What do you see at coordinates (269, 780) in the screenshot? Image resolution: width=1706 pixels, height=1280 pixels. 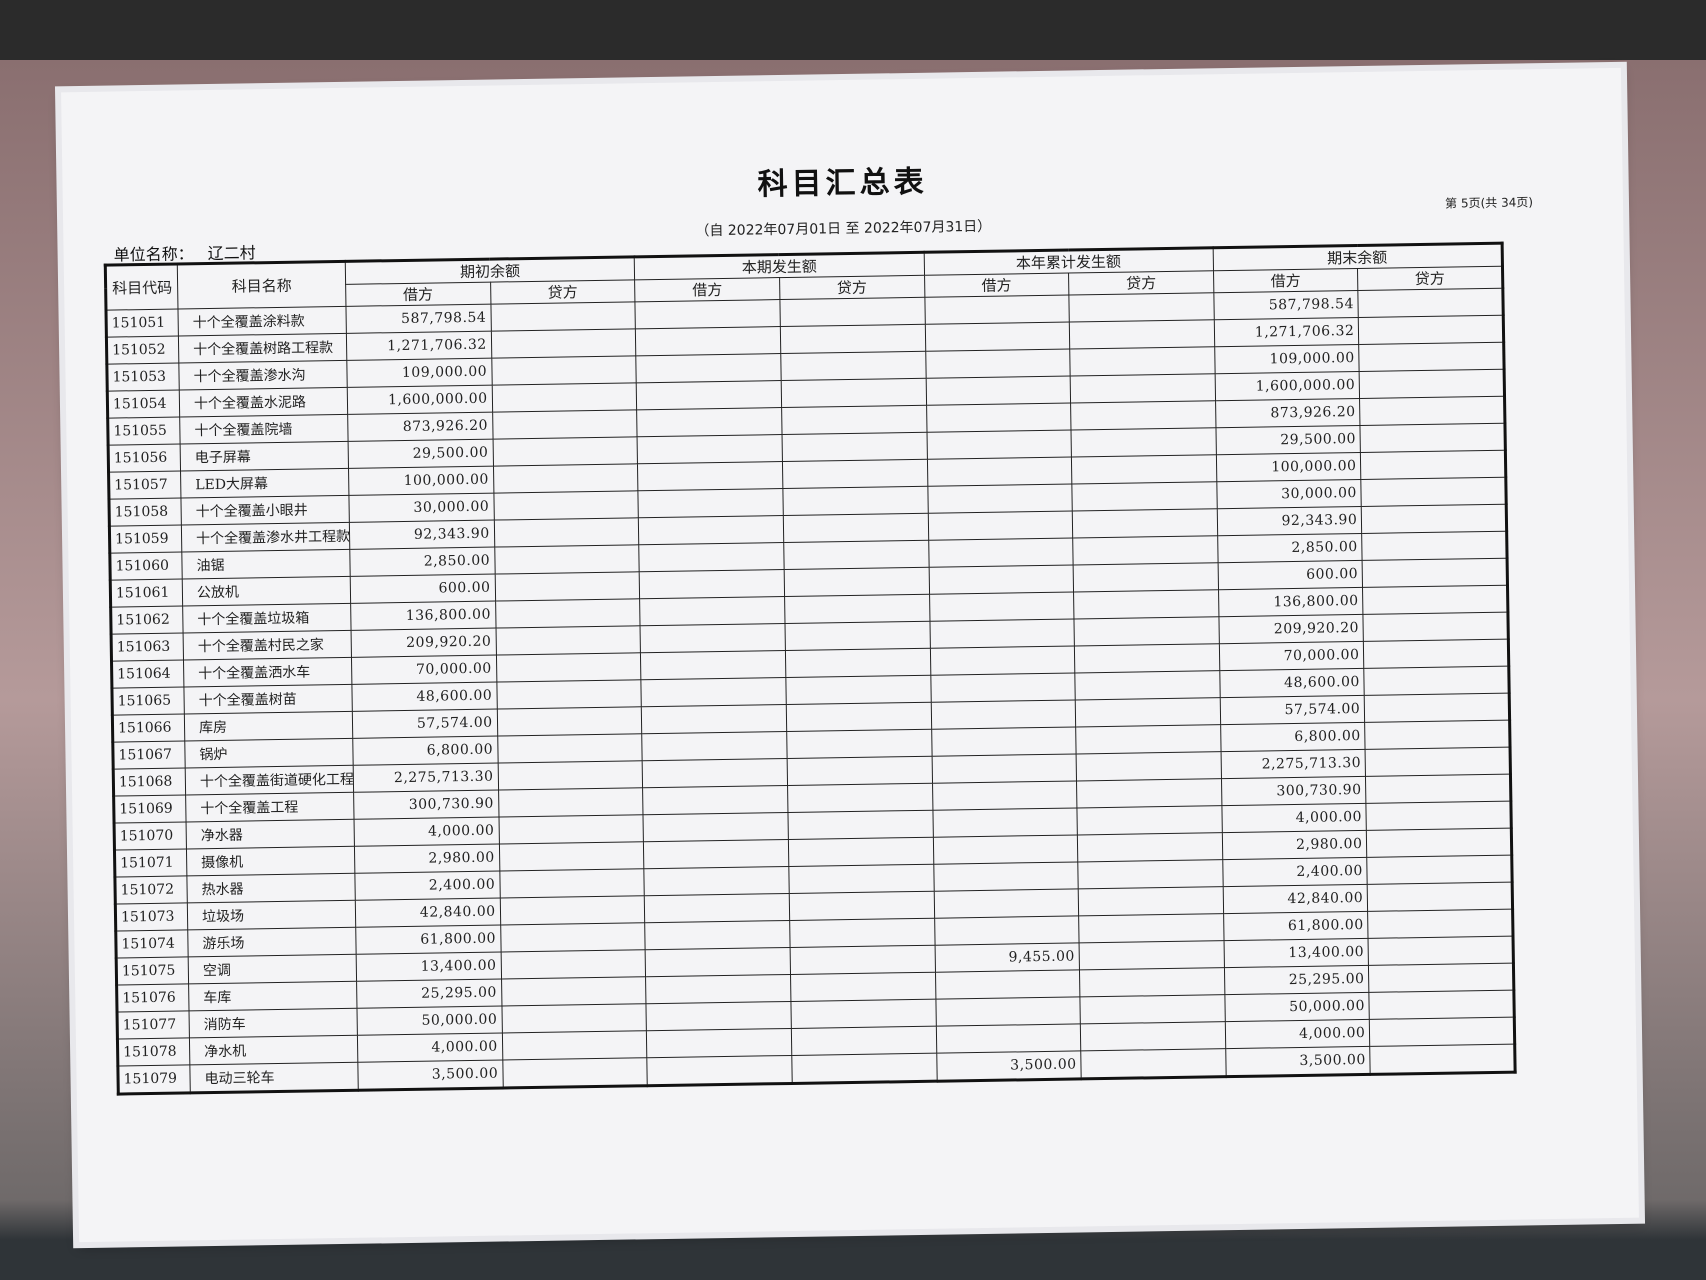 I see `account-name: 十个全覆盖街道硬化工程` at bounding box center [269, 780].